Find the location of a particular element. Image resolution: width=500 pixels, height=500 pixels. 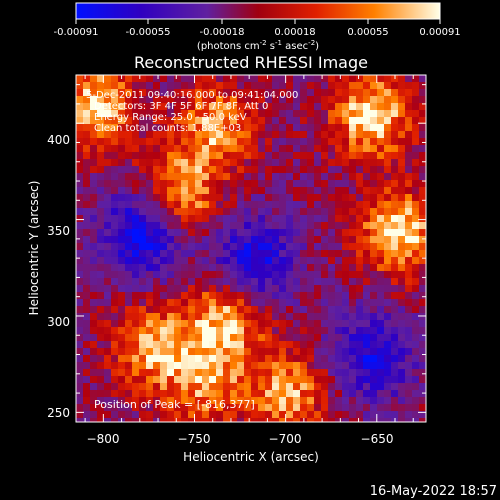

x-axis-label: Heliocentric X (arcsec) is located at coordinates (251, 457).